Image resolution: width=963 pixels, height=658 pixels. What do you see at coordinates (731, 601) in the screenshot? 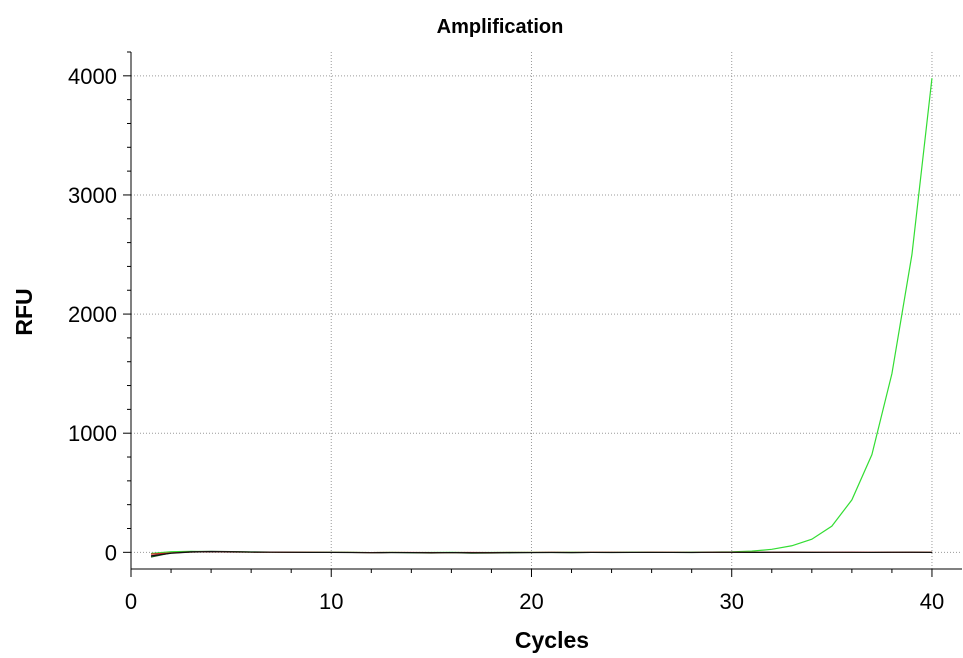
I see `x-tick-label: 30` at bounding box center [731, 601].